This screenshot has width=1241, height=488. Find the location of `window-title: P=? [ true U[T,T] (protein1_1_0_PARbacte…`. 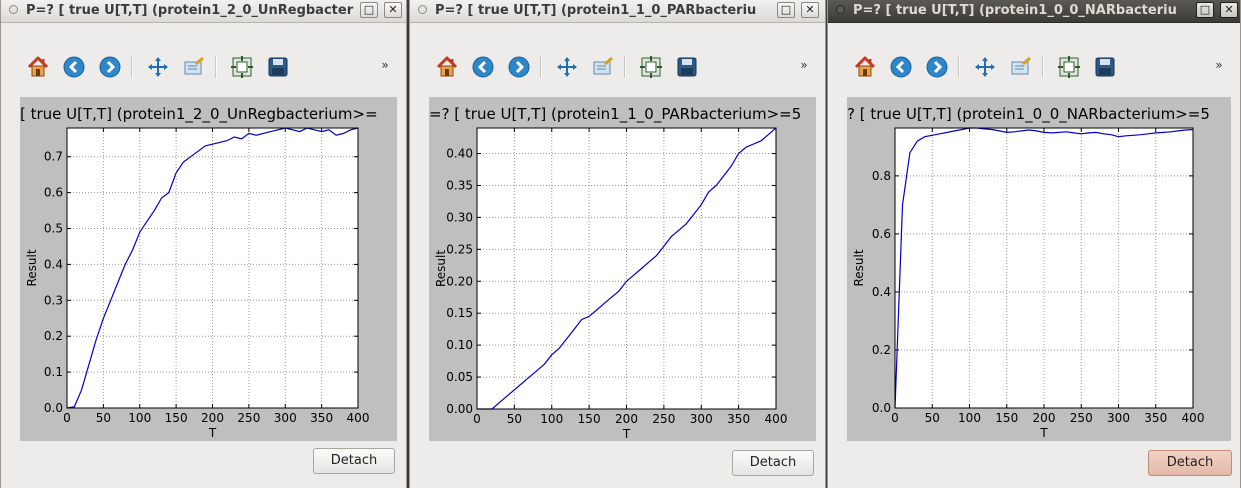

window-title: P=? [ true U[T,T] (protein1_1_0_PARbacte… is located at coordinates (596, 10).